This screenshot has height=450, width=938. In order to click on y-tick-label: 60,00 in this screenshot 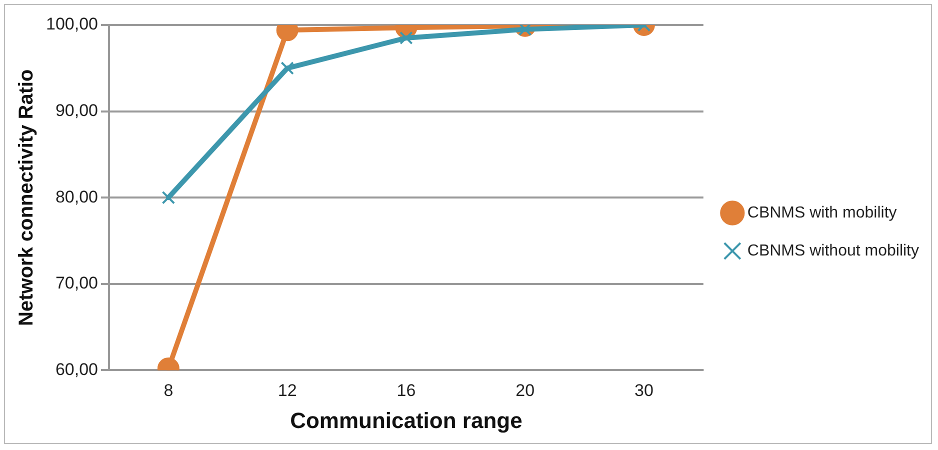, I will do `click(76, 369)`.